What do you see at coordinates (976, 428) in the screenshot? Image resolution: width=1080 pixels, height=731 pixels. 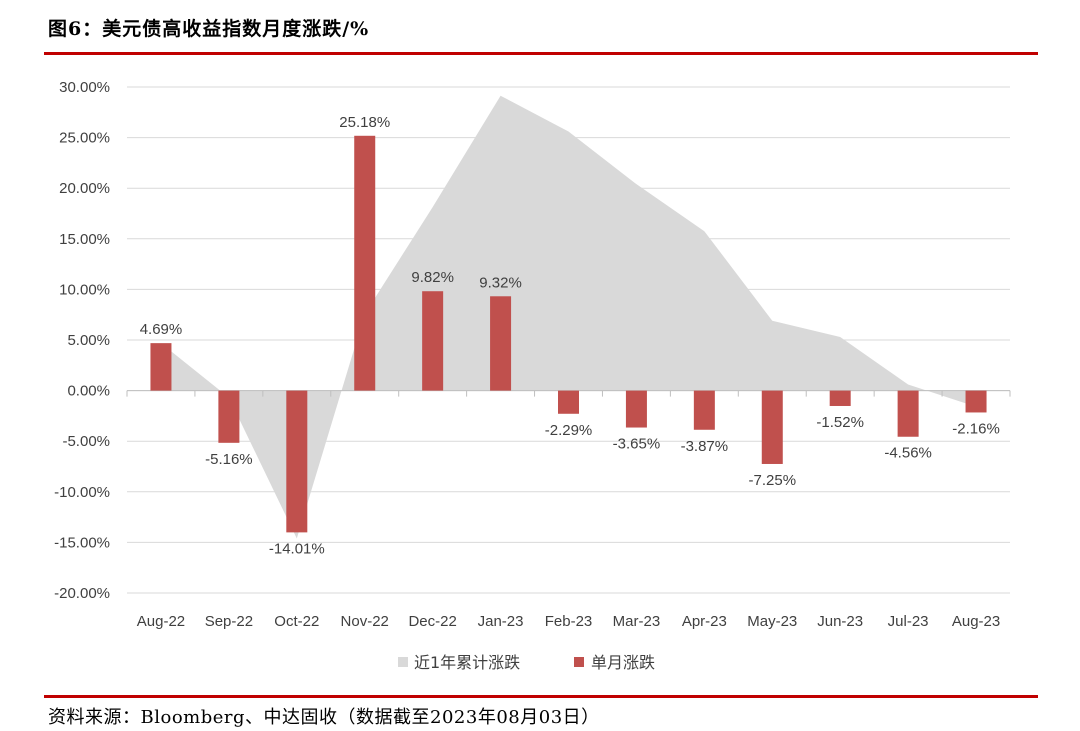 I see `data-label-Aug-23: -2.16%` at bounding box center [976, 428].